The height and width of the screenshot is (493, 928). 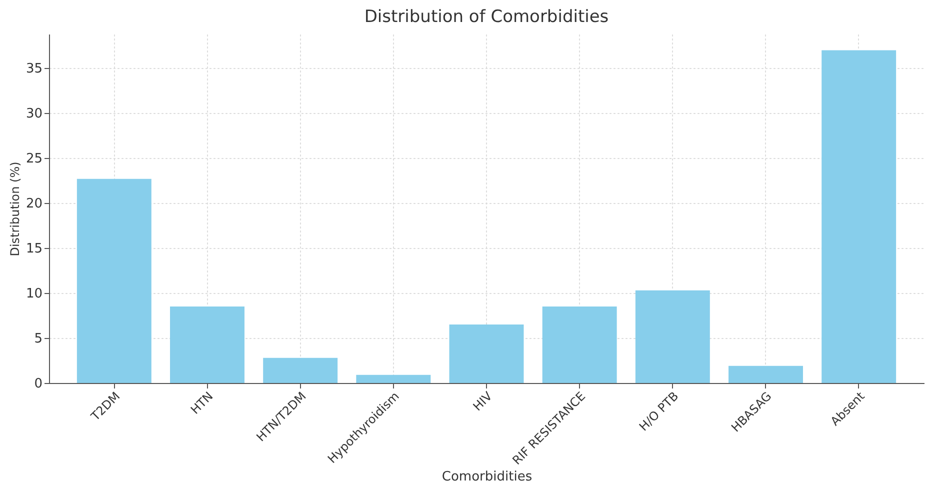 What do you see at coordinates (34, 159) in the screenshot?
I see `y-tick-label: 25` at bounding box center [34, 159].